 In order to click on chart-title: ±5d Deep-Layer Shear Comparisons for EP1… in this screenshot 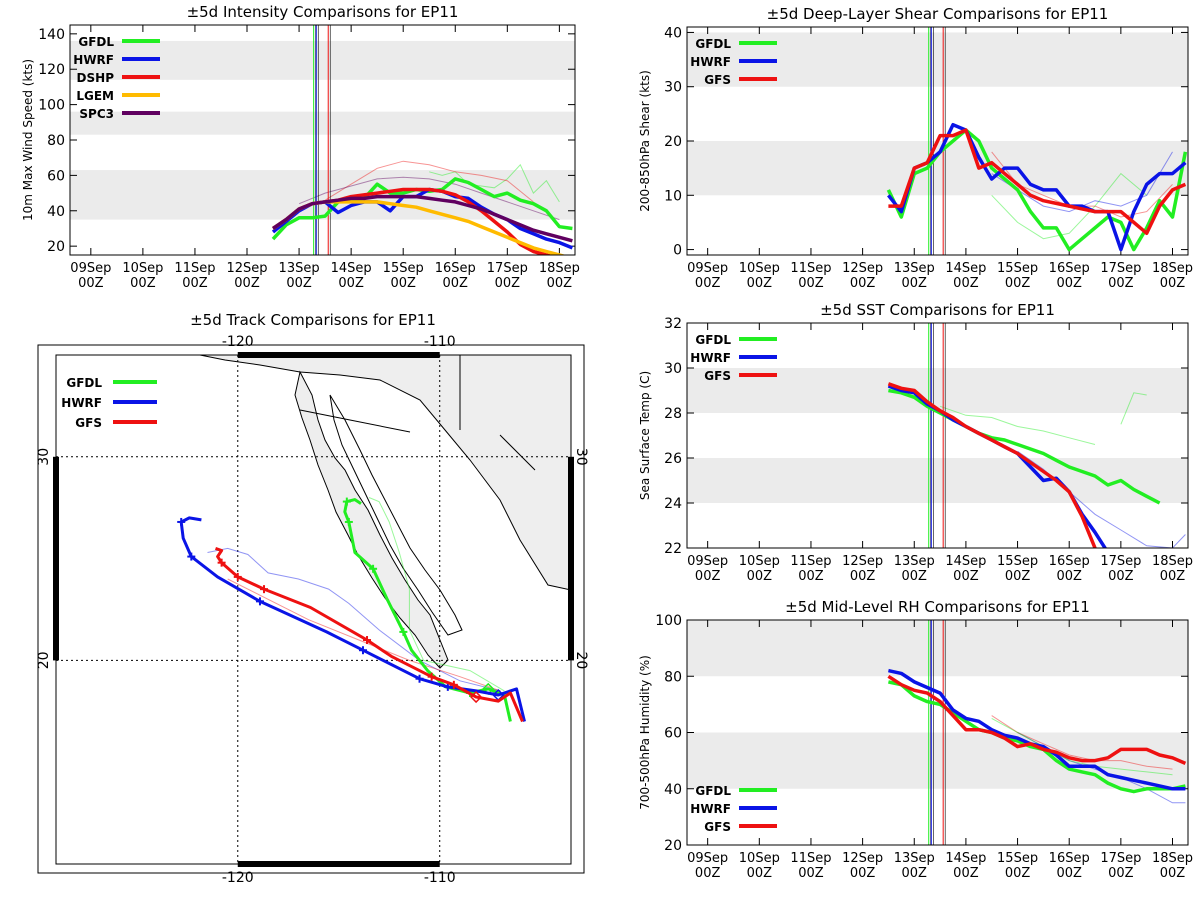, I will do `click(938, 14)`.